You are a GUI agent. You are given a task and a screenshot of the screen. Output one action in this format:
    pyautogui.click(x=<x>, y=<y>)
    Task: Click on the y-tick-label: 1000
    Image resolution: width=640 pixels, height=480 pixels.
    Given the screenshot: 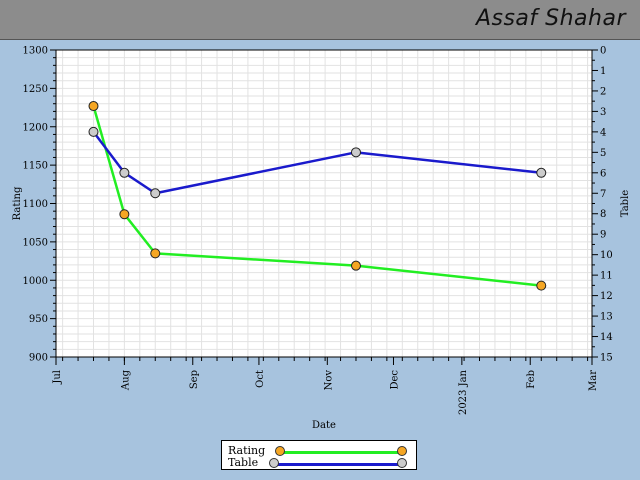 What is the action you would take?
    pyautogui.click(x=35, y=281)
    